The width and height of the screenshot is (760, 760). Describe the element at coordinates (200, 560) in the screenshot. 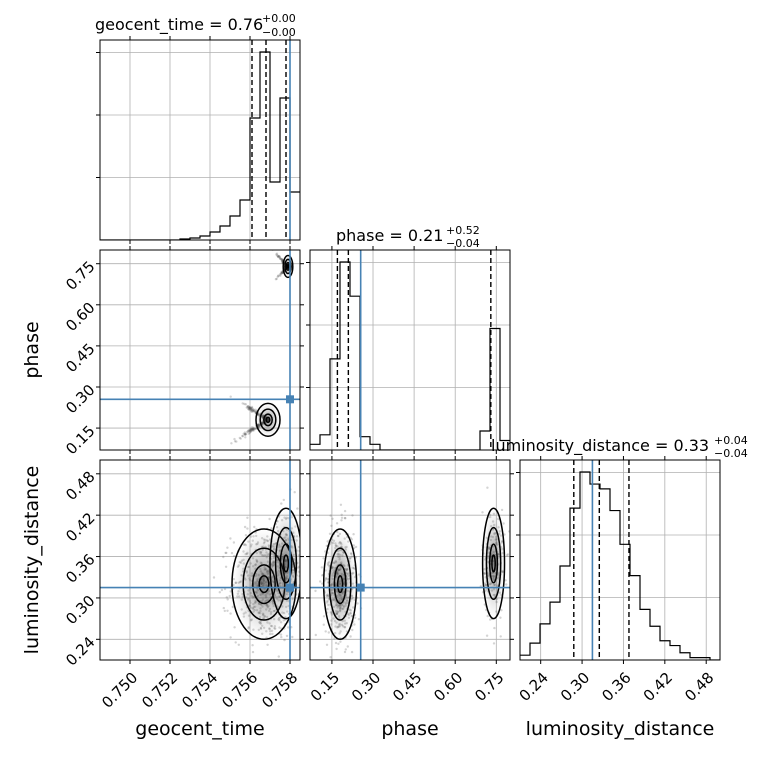

I see `panel-frame` at that location.